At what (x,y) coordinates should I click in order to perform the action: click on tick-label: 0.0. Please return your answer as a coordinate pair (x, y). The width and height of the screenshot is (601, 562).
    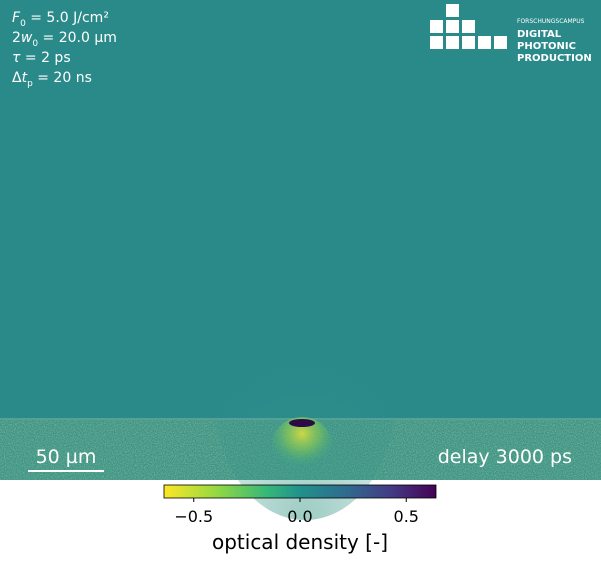
    Looking at the image, I should click on (299, 516).